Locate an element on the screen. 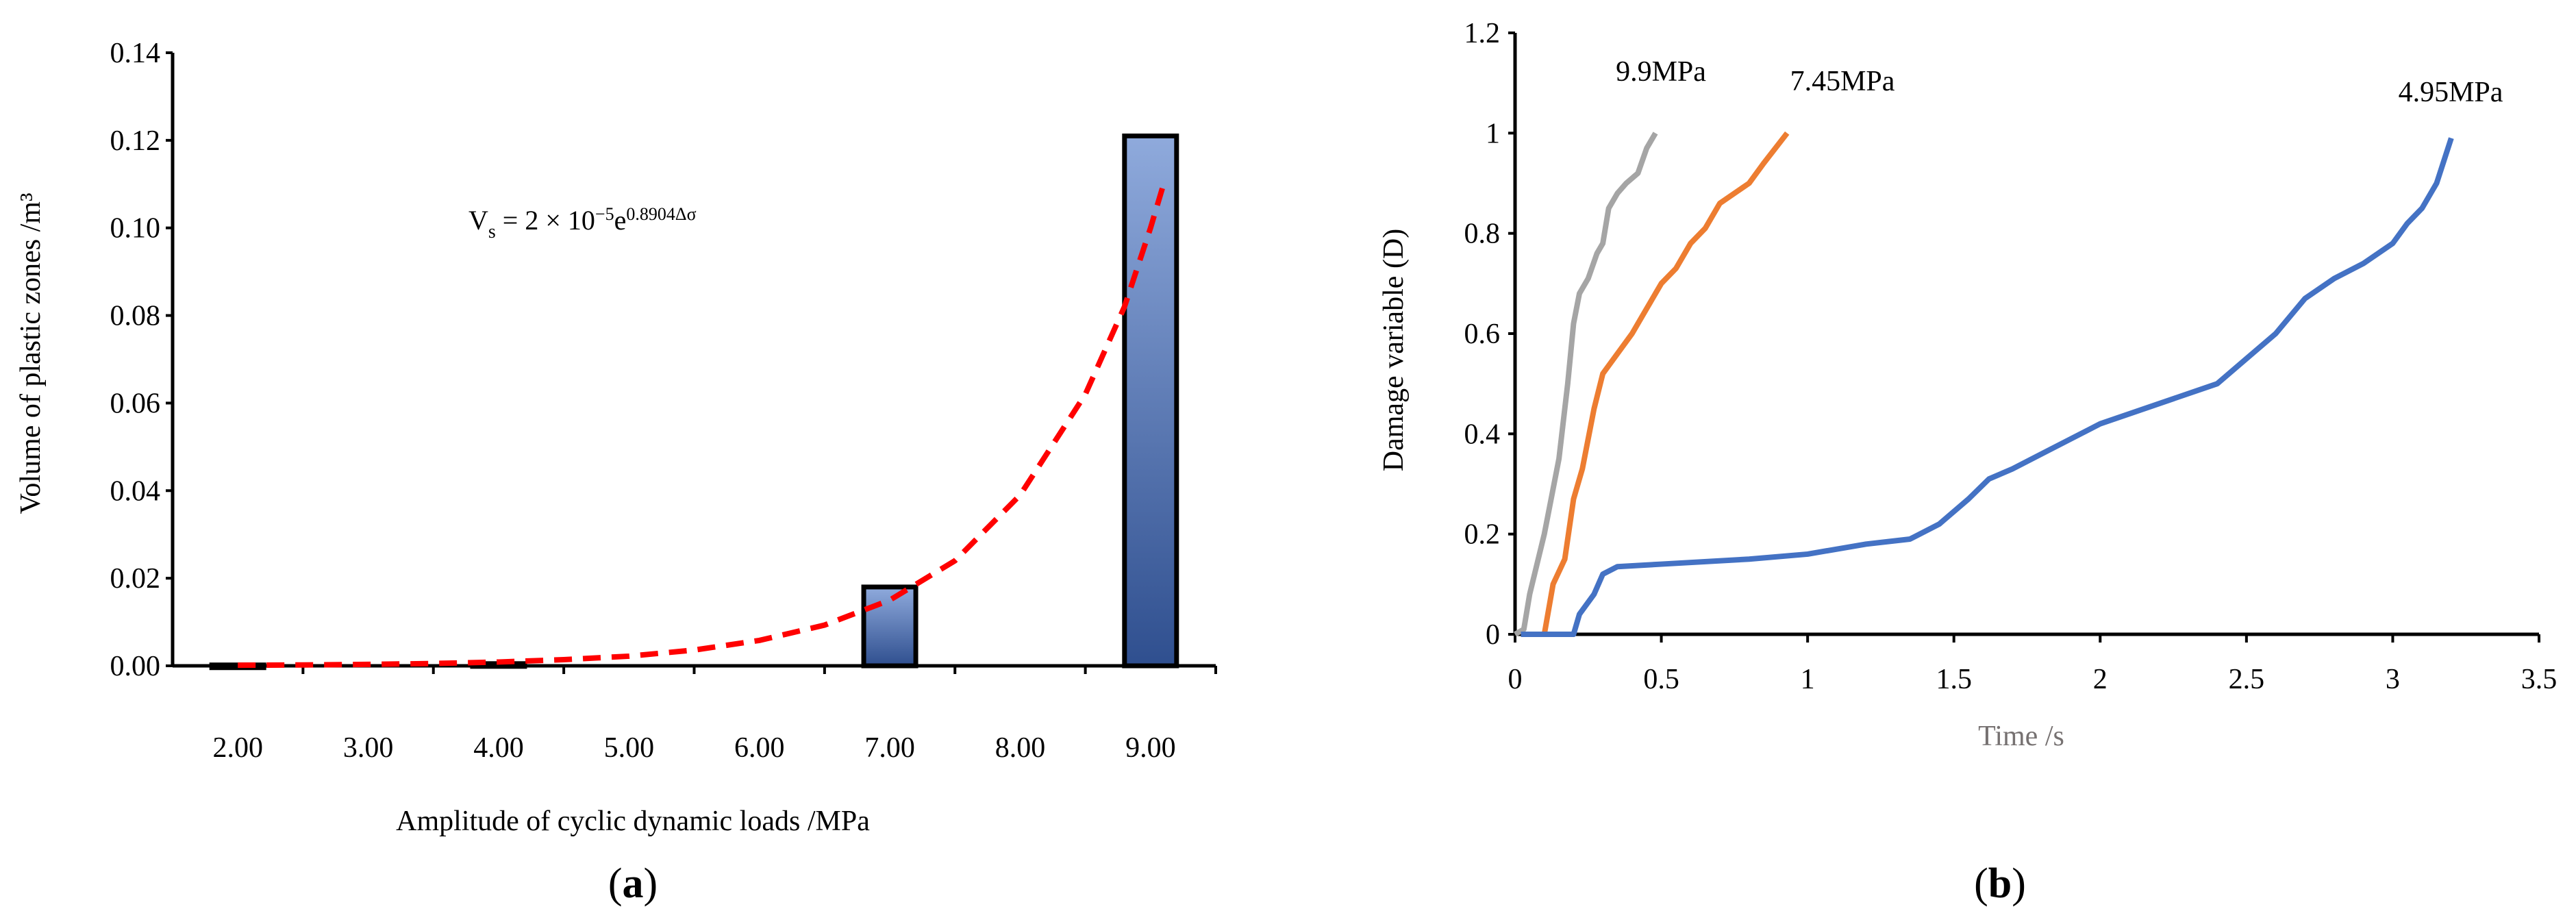 This screenshot has width=2576, height=922. fit-equation: Vs = 2 × 10−5e0.8904Δσ is located at coordinates (582, 223).